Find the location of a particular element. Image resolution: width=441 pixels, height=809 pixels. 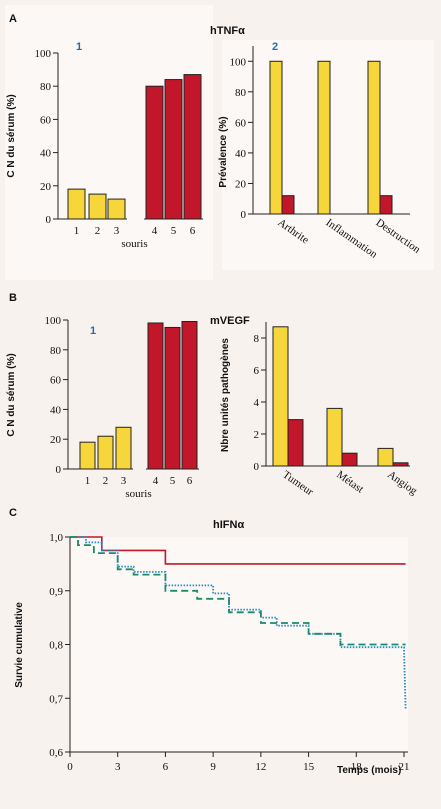

x-tick-label: 21 is located at coordinates (404, 767).